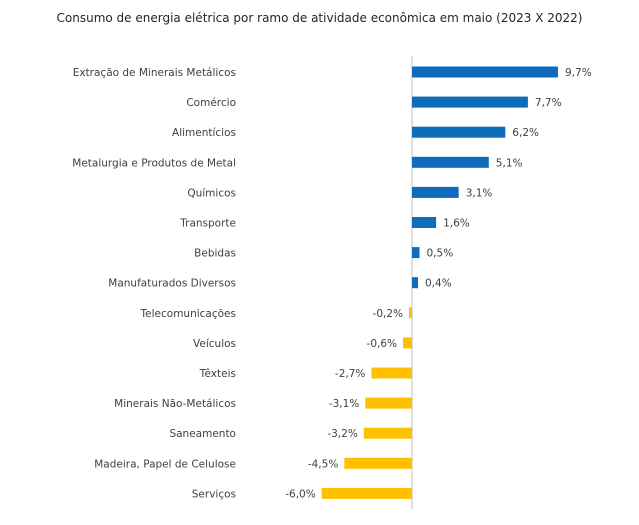 Image resolution: width=639 pixels, height=525 pixels. What do you see at coordinates (188, 314) in the screenshot?
I see `category-label: Telecomunicações` at bounding box center [188, 314].